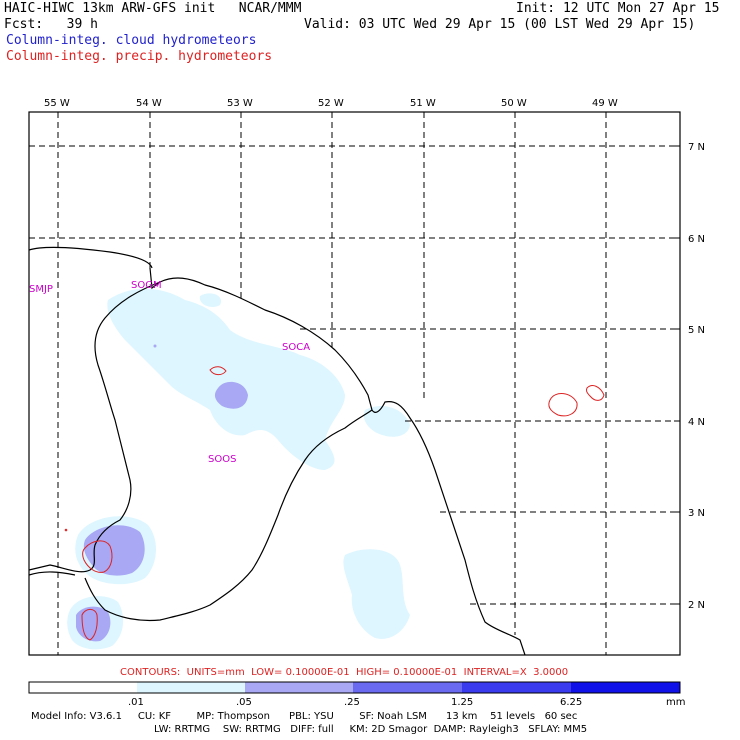  What do you see at coordinates (331, 103) in the screenshot?
I see `lon-label: 52 W` at bounding box center [331, 103].